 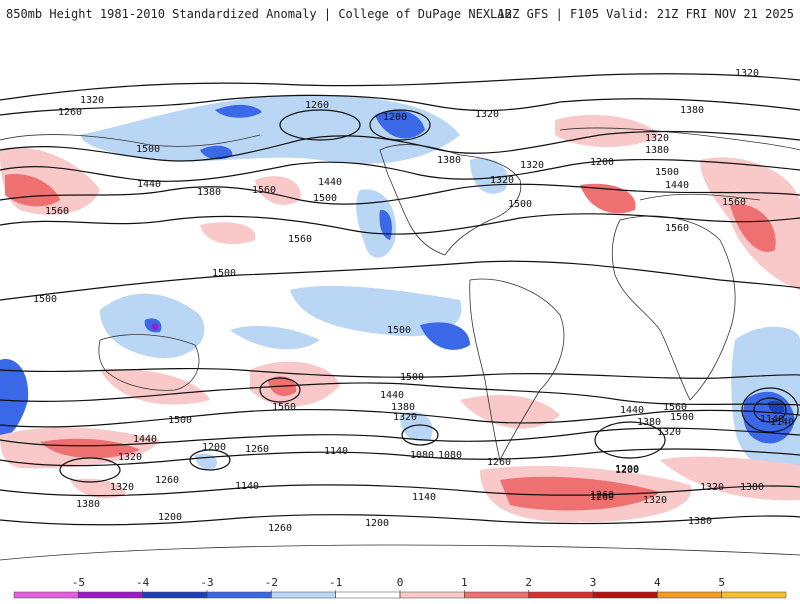 I want to click on colorbar: -5 -4 -3 -2 -1 0 1 2 3 4 5, so click(x=400, y=586).